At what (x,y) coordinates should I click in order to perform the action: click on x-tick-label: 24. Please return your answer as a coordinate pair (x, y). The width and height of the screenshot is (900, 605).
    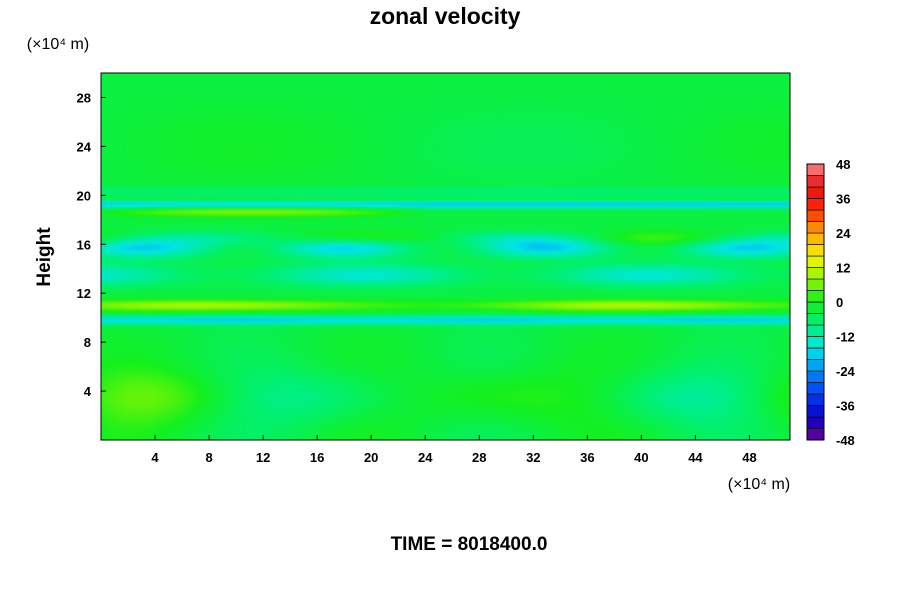
    Looking at the image, I should click on (425, 457).